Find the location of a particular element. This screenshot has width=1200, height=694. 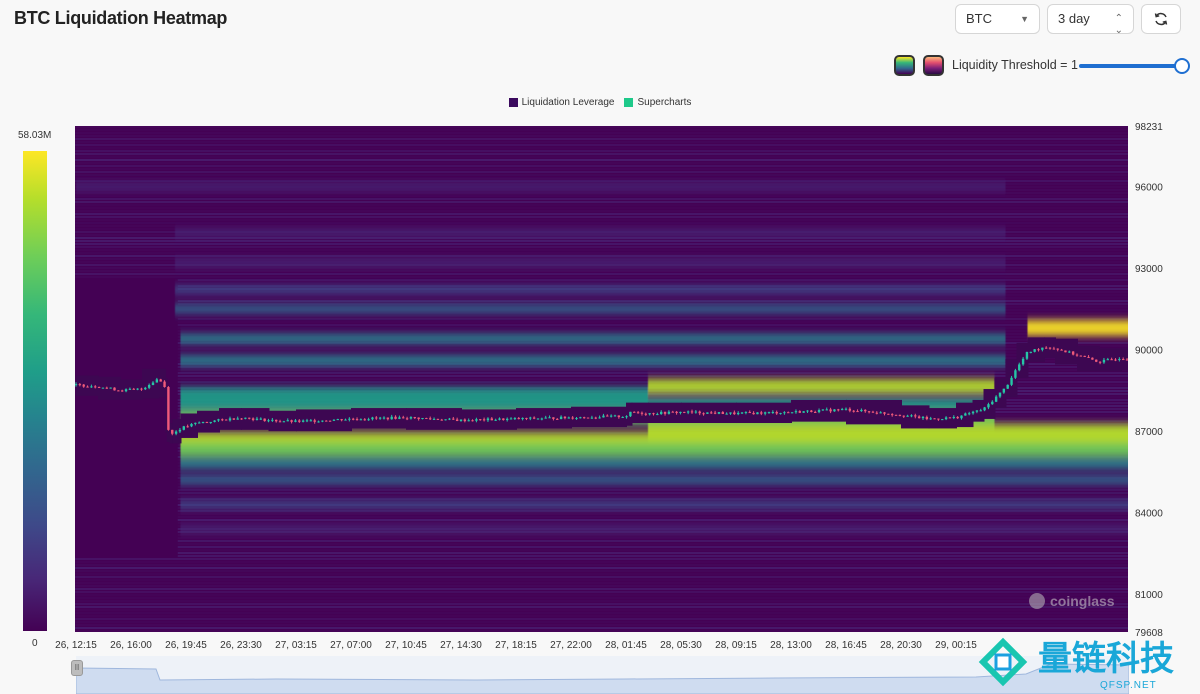

viridis-palette-button is located at coordinates (904, 65).